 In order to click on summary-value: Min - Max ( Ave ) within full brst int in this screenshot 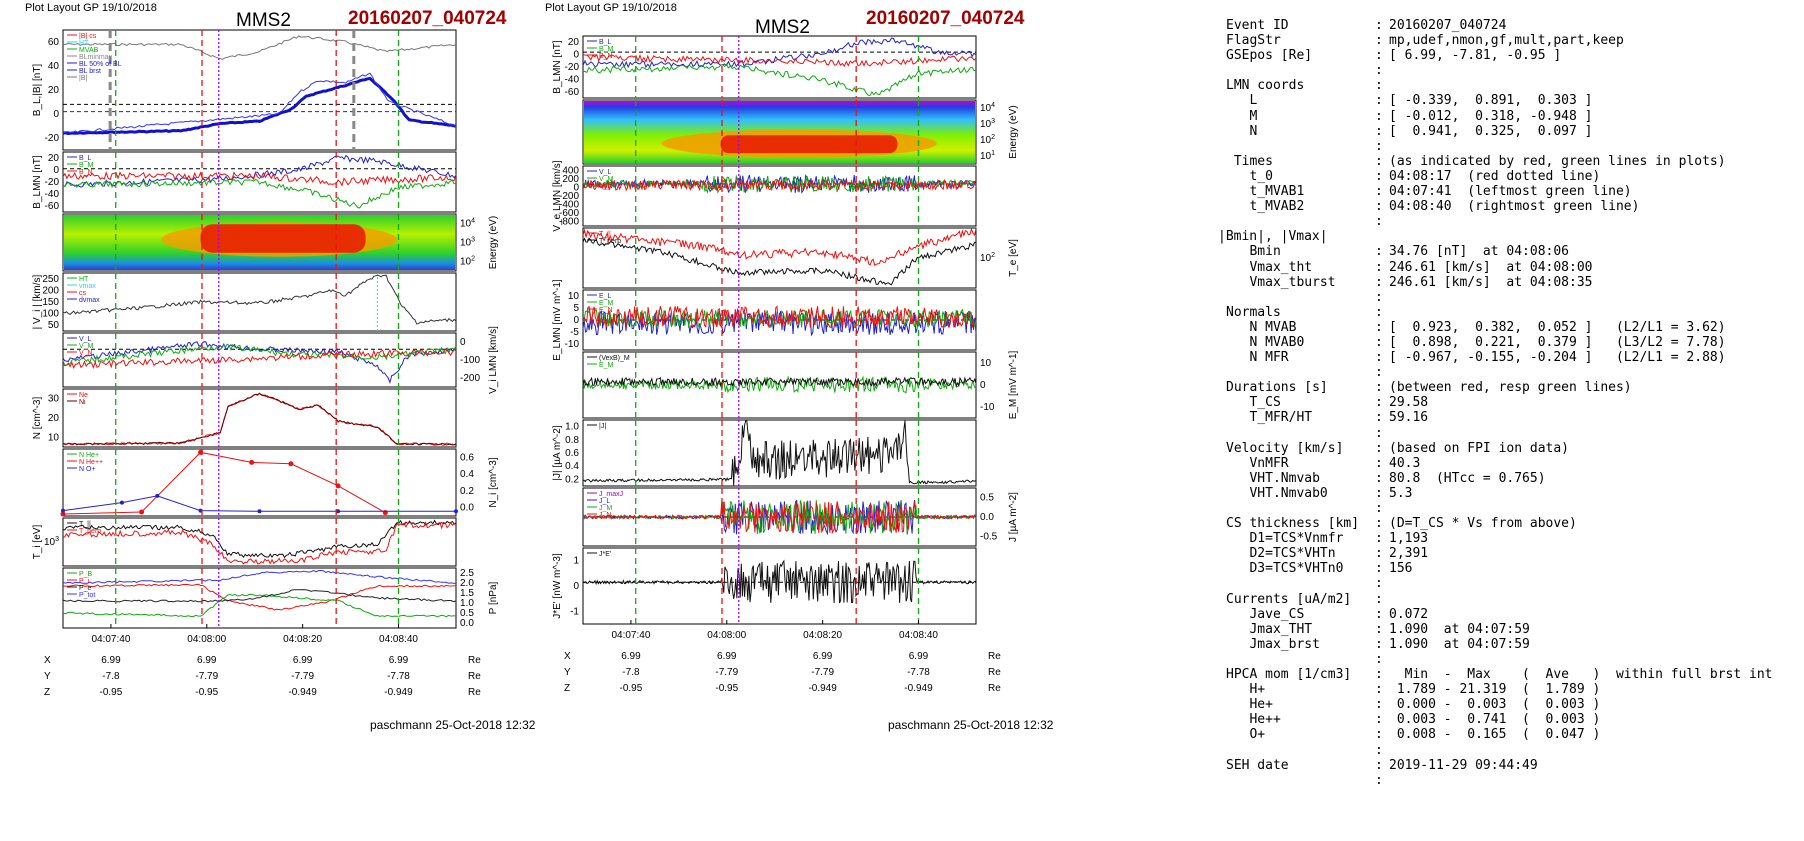, I will do `click(1581, 675)`.